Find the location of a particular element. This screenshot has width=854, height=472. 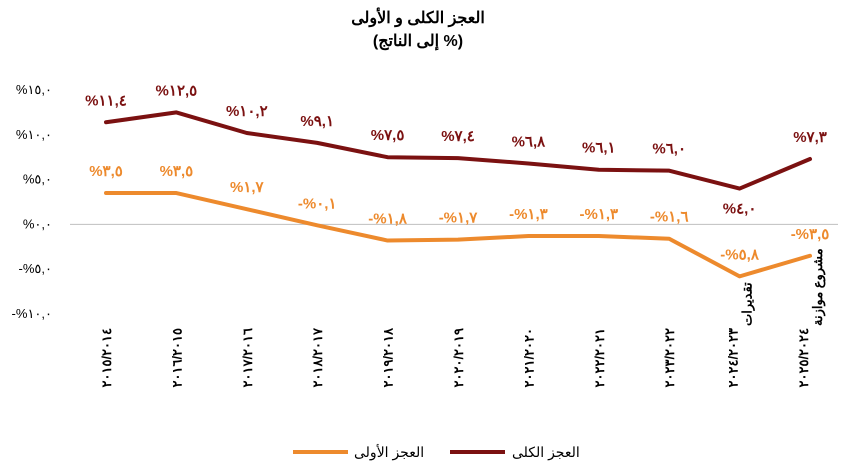

data-label: %١٢,٥ is located at coordinates (177, 90).